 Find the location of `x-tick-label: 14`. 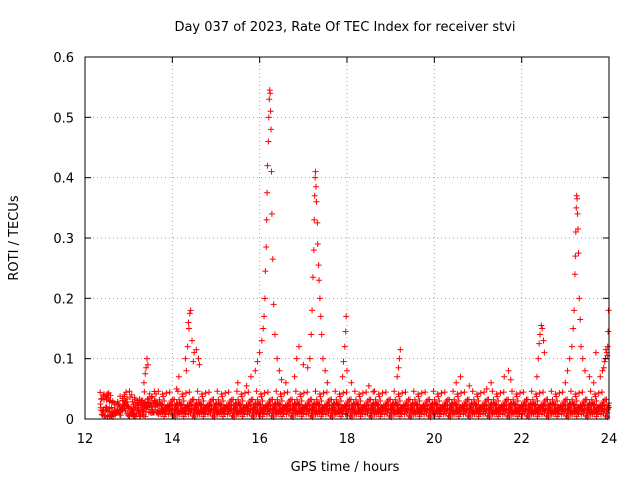

x-tick-label: 14 is located at coordinates (172, 439).